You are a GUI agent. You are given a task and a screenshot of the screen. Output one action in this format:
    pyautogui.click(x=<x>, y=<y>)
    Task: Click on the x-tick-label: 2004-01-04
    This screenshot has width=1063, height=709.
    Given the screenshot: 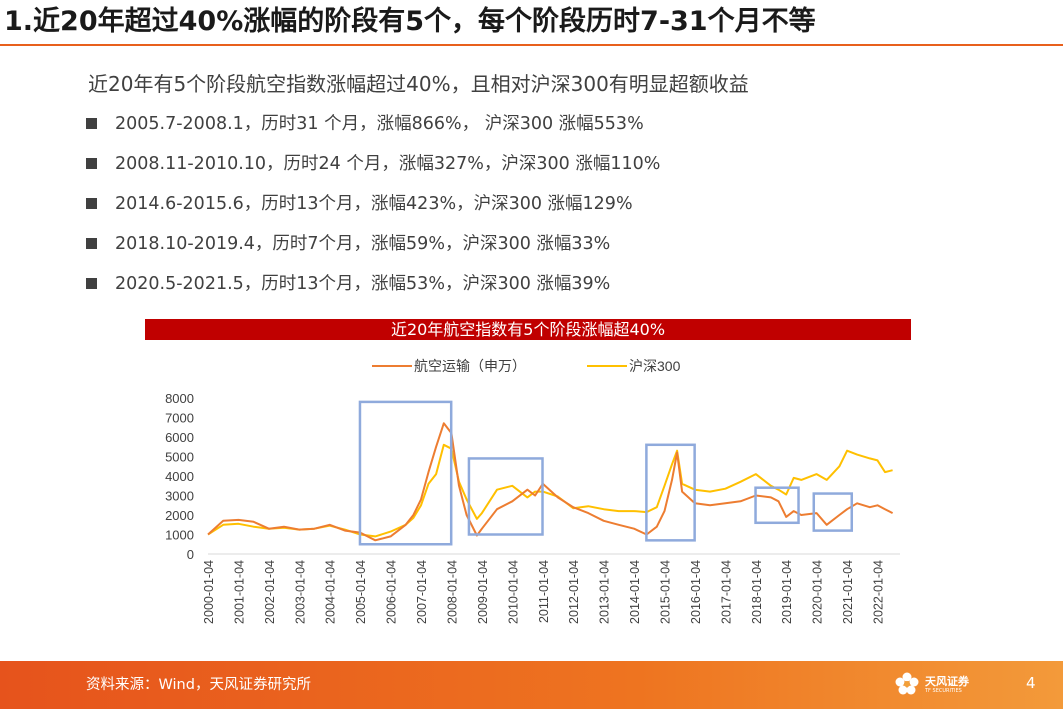 What is the action you would take?
    pyautogui.click(x=331, y=592)
    